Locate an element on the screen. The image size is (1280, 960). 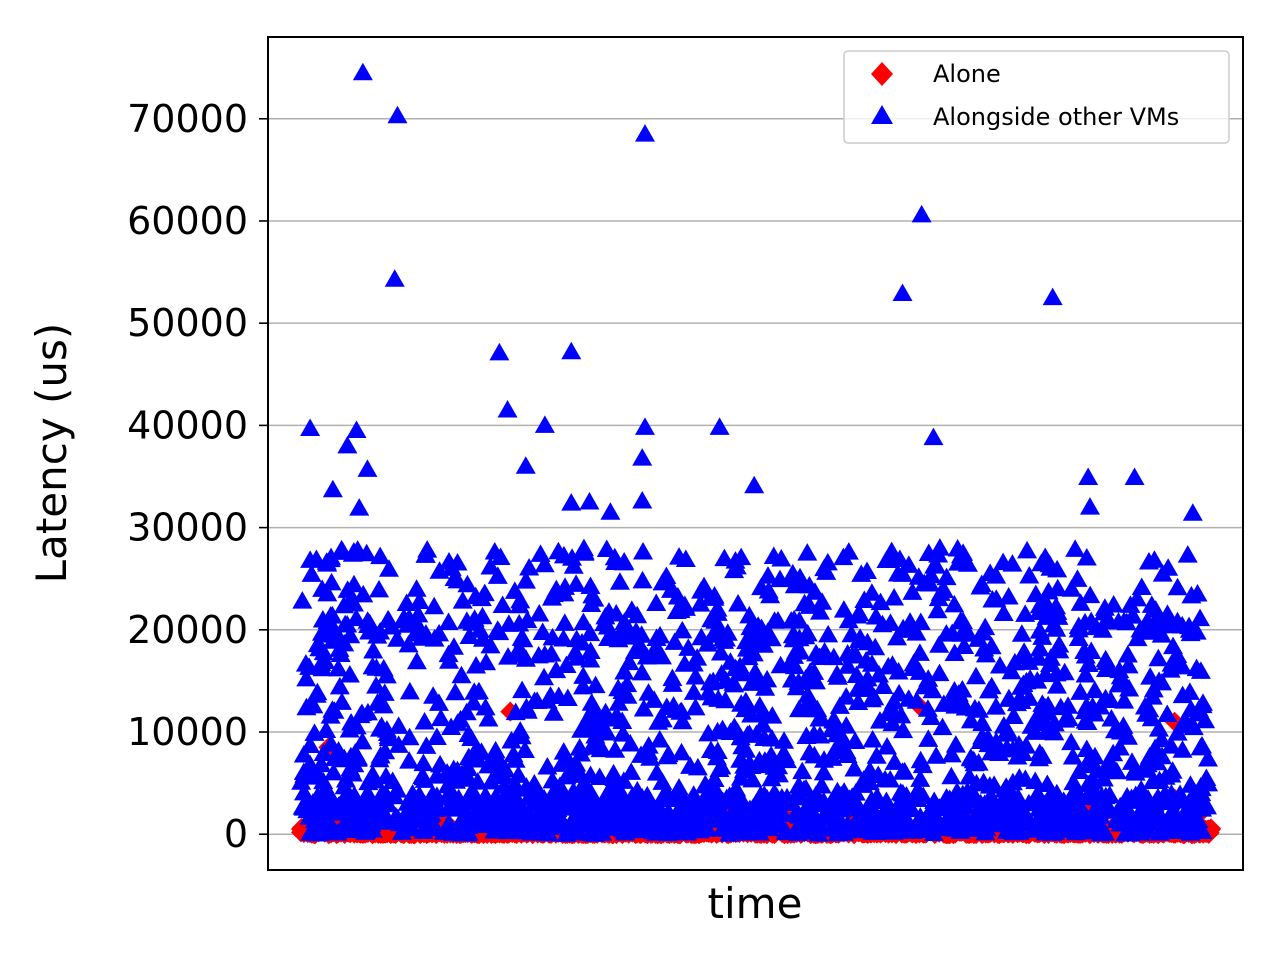
y-axis: 0 10000 20000 30000 40000 50000 60000 70000 is located at coordinates (197, 476).